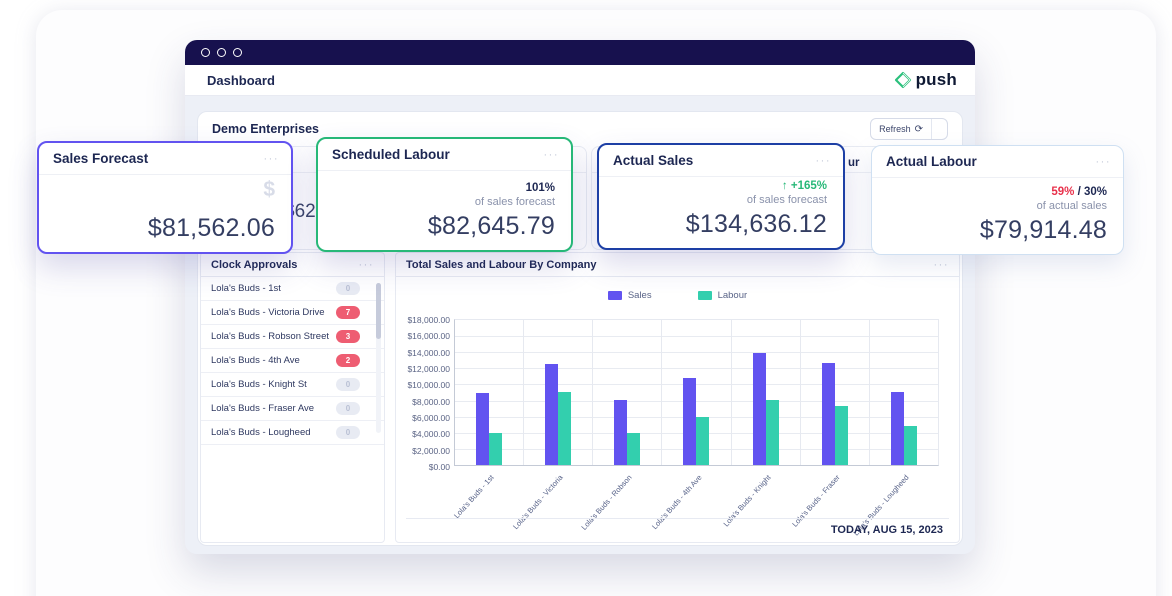  Describe the element at coordinates (428, 352) in the screenshot. I see `y-axis-tick-label: $14,000.00` at that location.